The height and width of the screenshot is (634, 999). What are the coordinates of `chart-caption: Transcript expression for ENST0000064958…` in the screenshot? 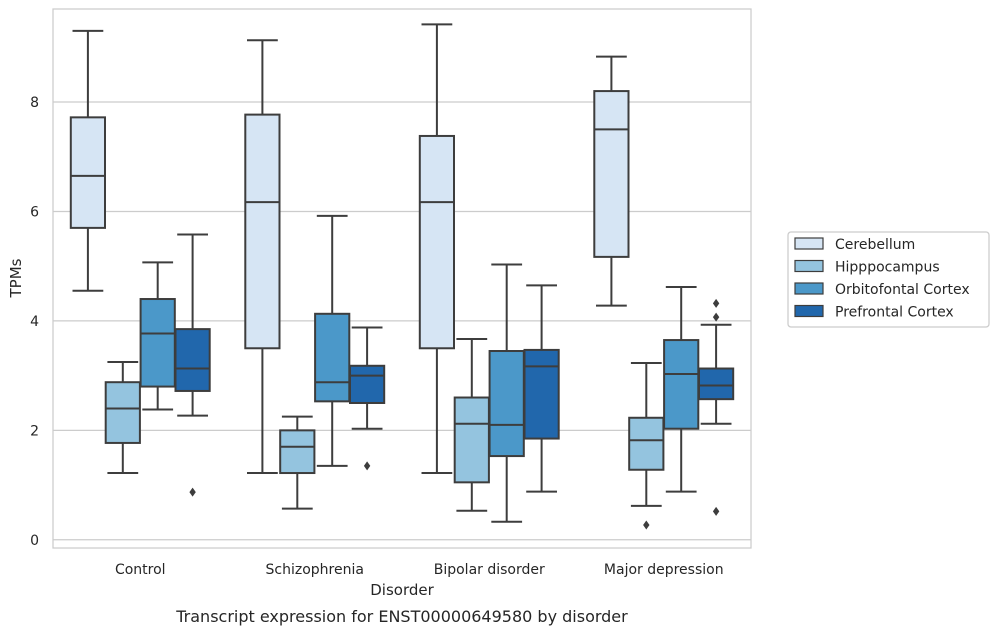 It's located at (401, 616).